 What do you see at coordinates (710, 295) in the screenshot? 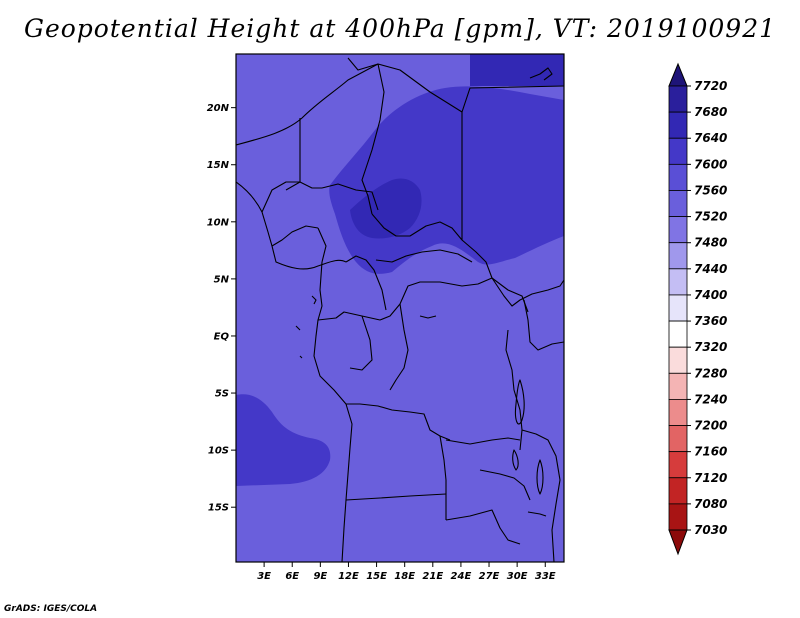
I see `colorbar-label: 7400` at bounding box center [710, 295].